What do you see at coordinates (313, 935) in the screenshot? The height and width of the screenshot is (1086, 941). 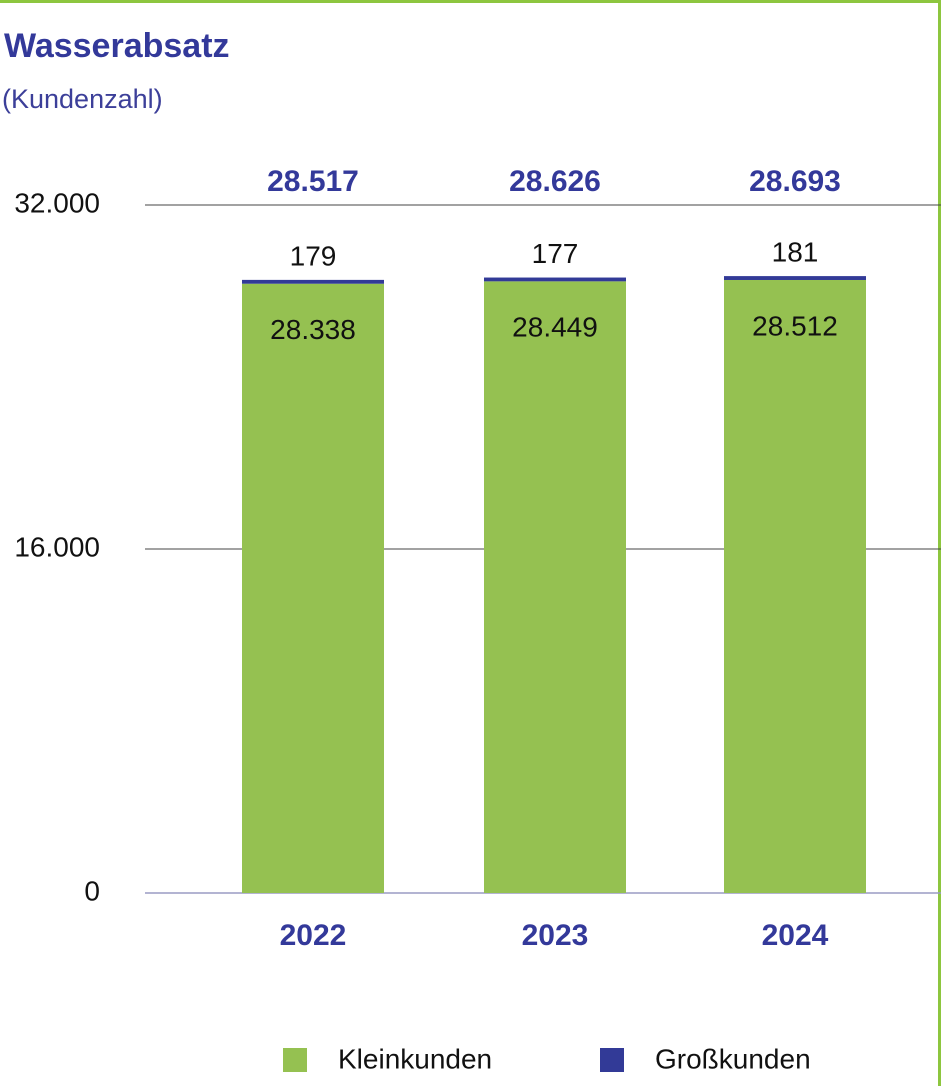 I see `x-tick-label: 2022` at bounding box center [313, 935].